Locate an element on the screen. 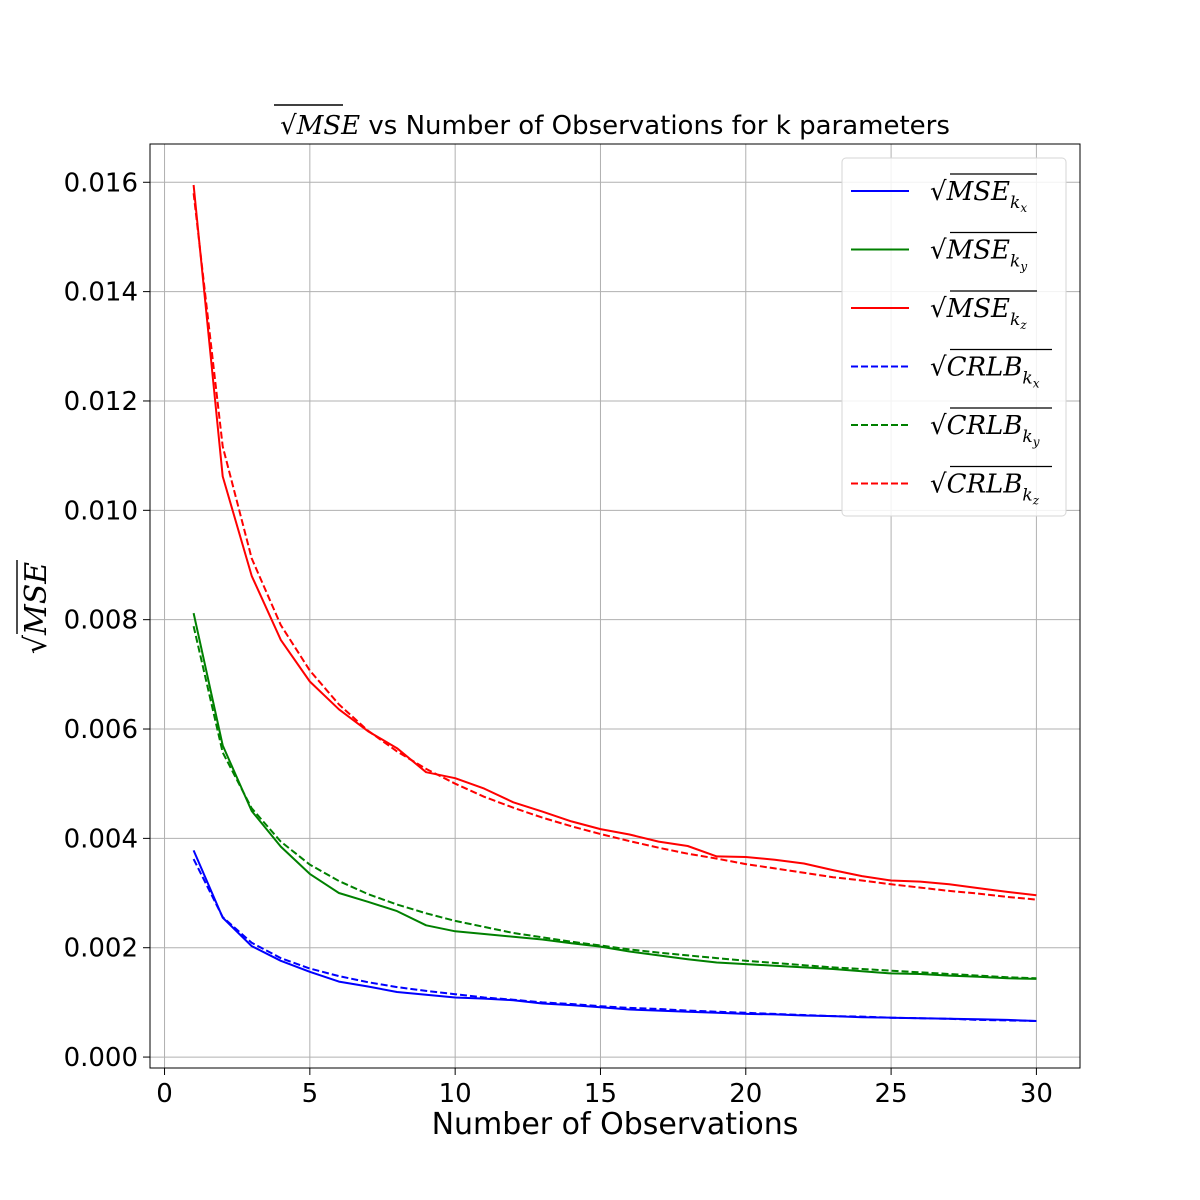 The width and height of the screenshot is (1200, 1200). y-tick-label: 0.002 is located at coordinates (101, 949).